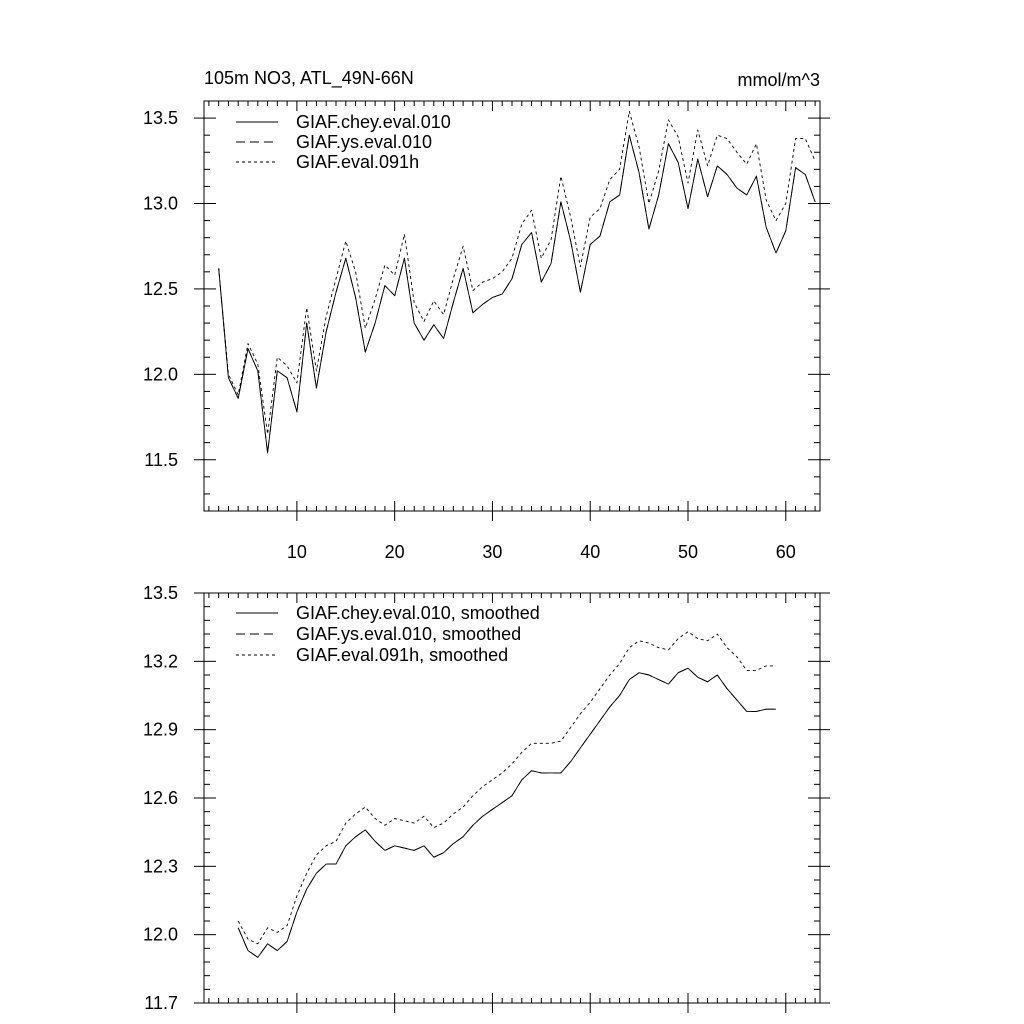  Describe the element at coordinates (357, 162) in the screenshot. I see `legend-label: GIAF.eval.091h` at that location.